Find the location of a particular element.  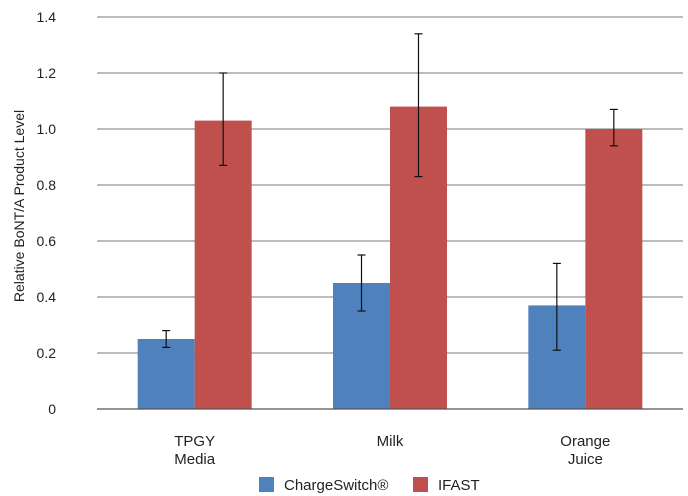

y-tick-label: 0 is located at coordinates (52, 409).